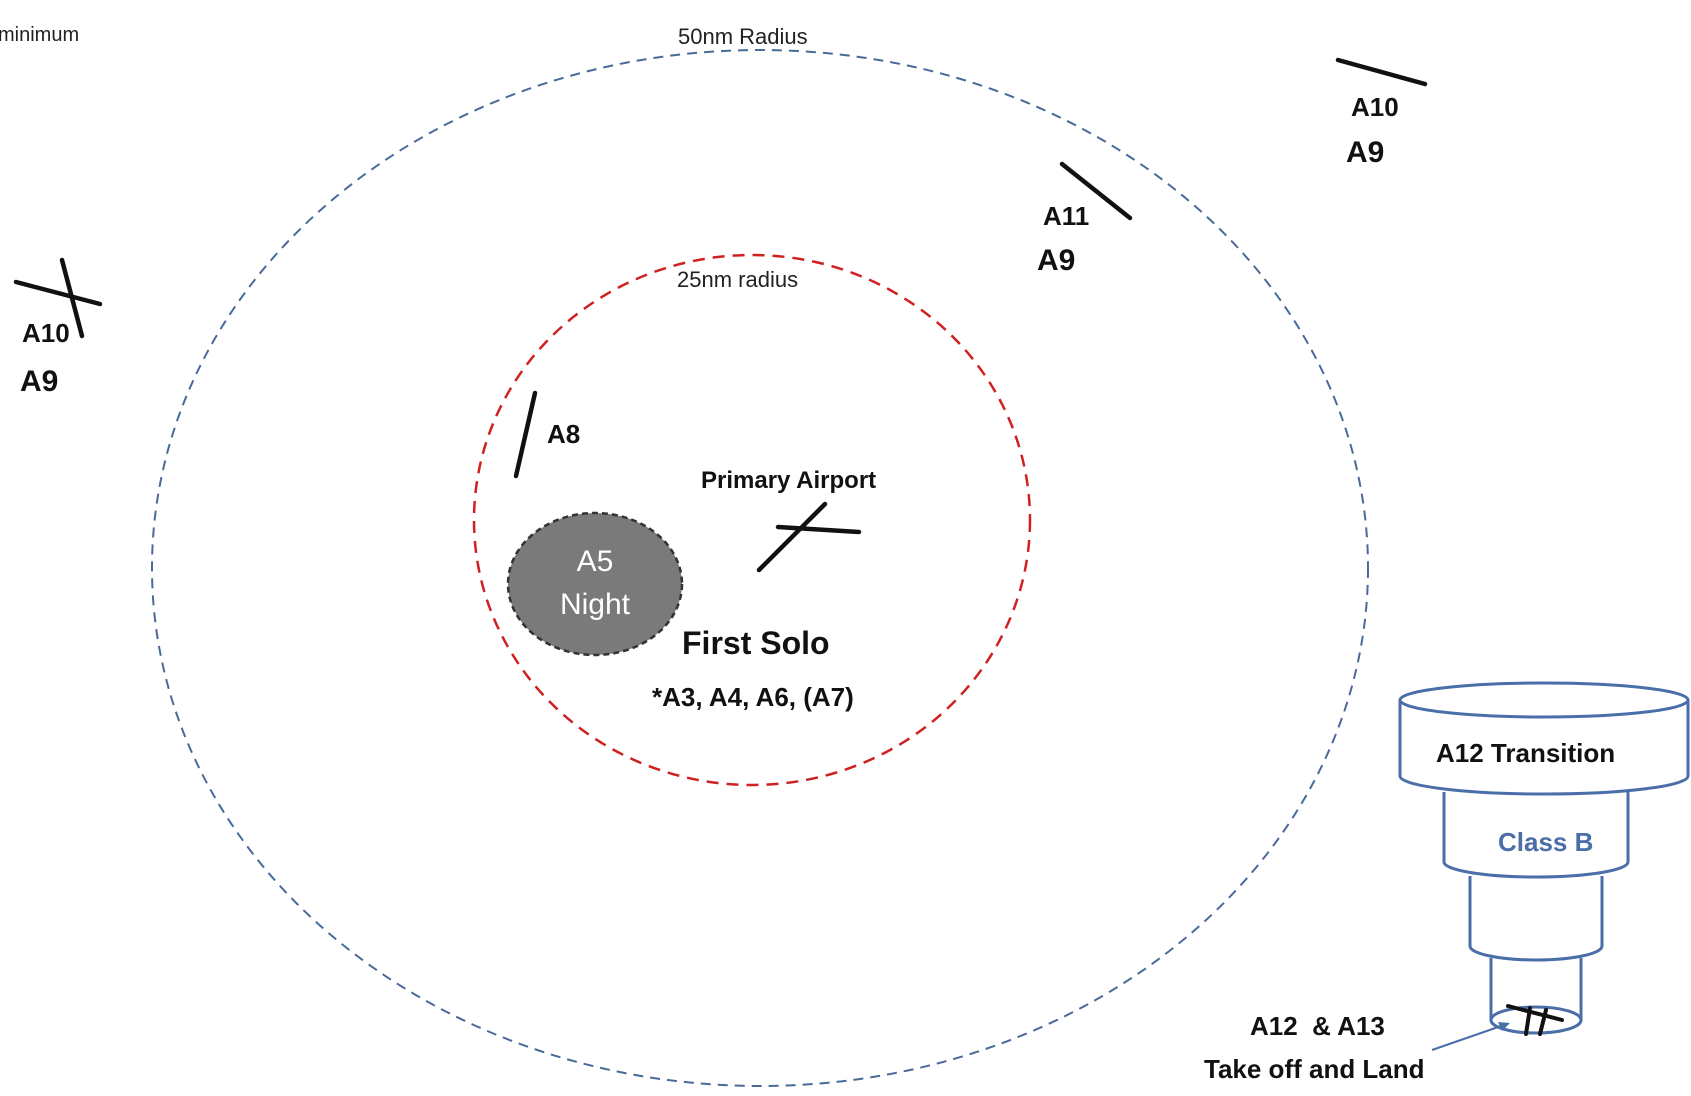 This screenshot has width=1691, height=1096. Describe the element at coordinates (753, 697) in the screenshot. I see `first-solo-lessons-label: *A3, A4, A6, (A7)` at that location.